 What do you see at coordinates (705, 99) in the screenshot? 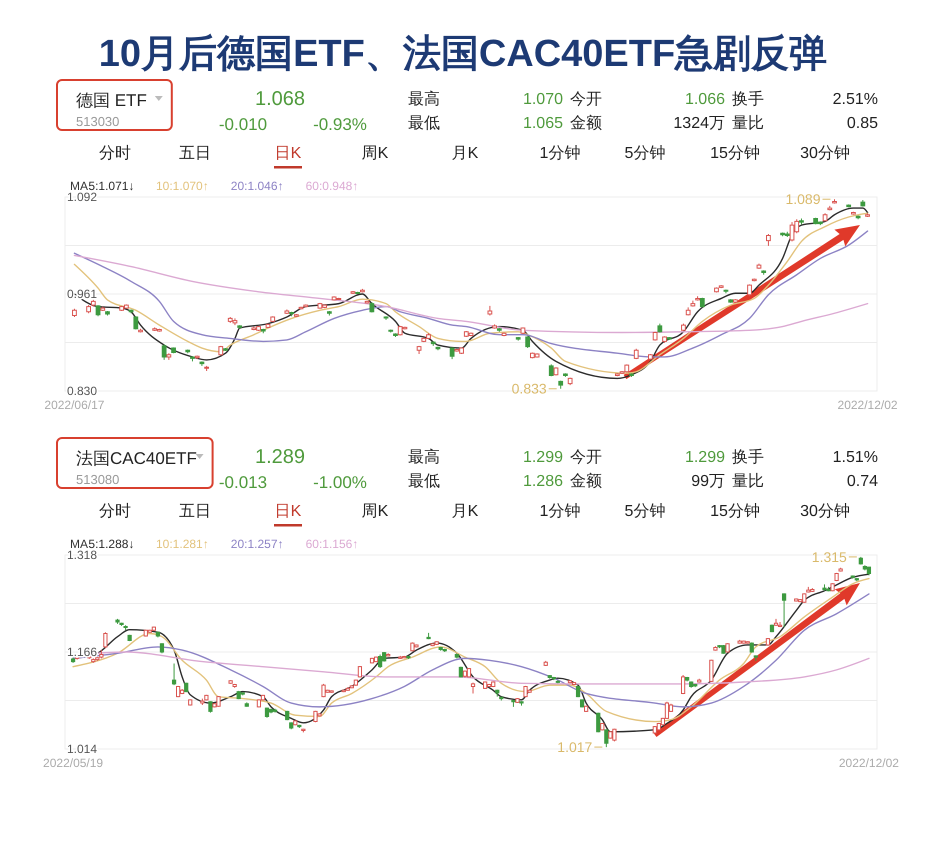
I see `text: 1.066` at bounding box center [705, 99].